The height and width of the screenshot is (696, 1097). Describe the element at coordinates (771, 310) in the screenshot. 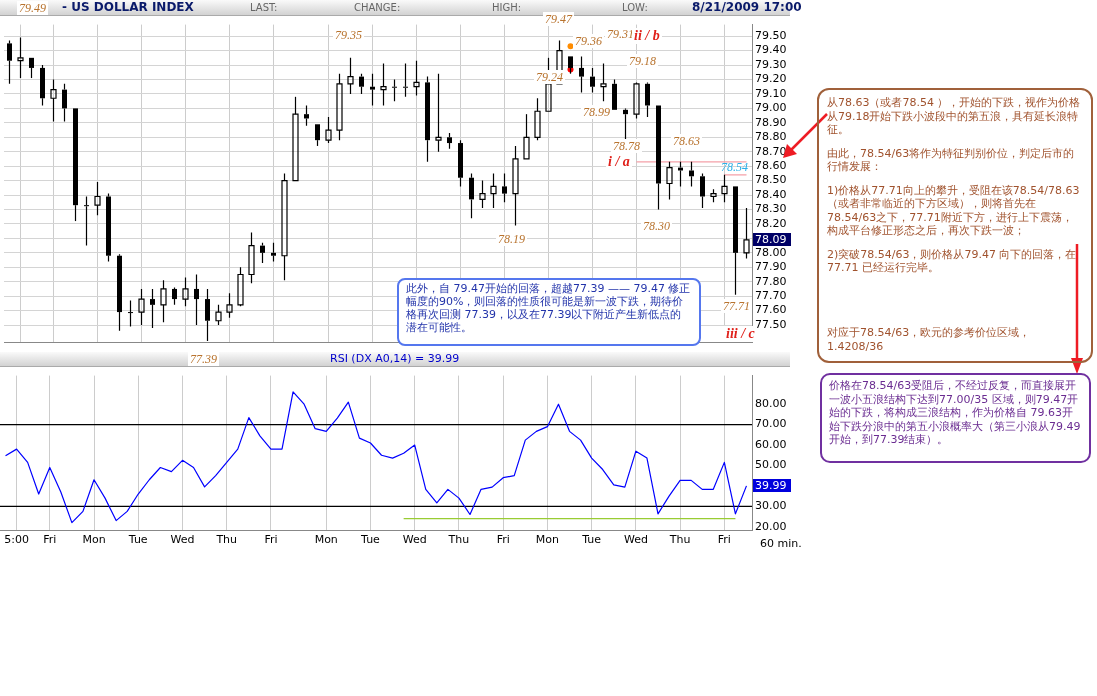

I see `y-tick-label: 77.60` at that location.